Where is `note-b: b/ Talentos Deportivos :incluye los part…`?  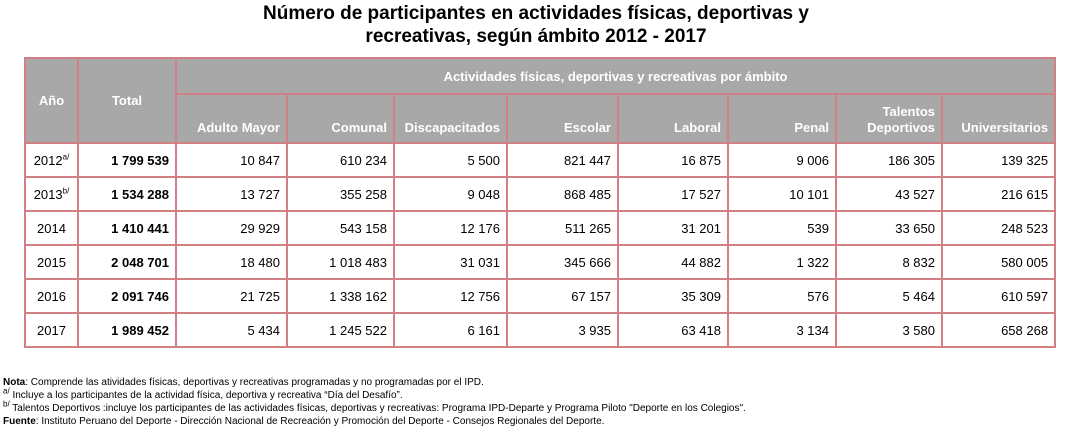 note-b: b/ Talentos Deportivos :incluye los part… is located at coordinates (374, 407).